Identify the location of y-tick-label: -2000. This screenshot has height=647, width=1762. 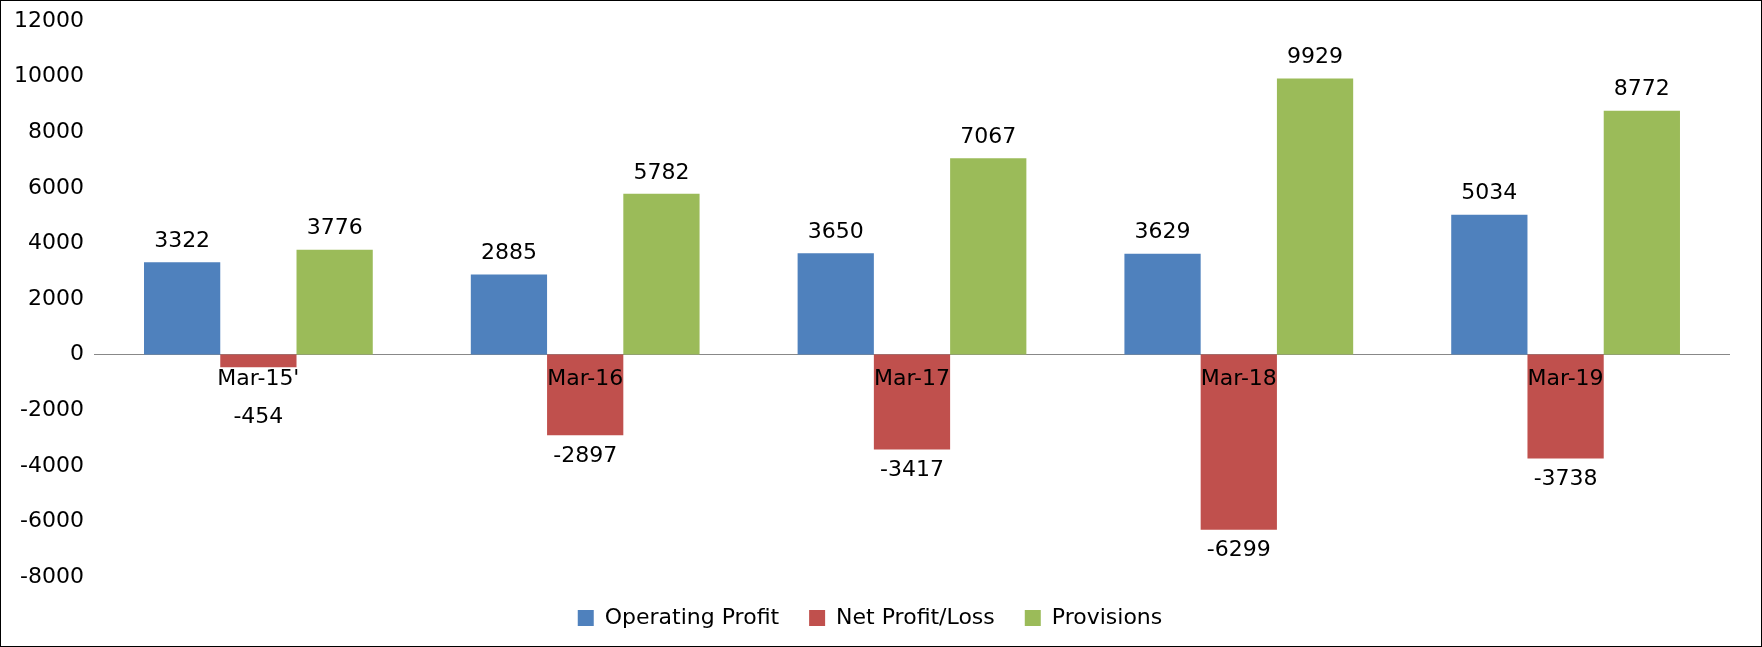
(52, 408).